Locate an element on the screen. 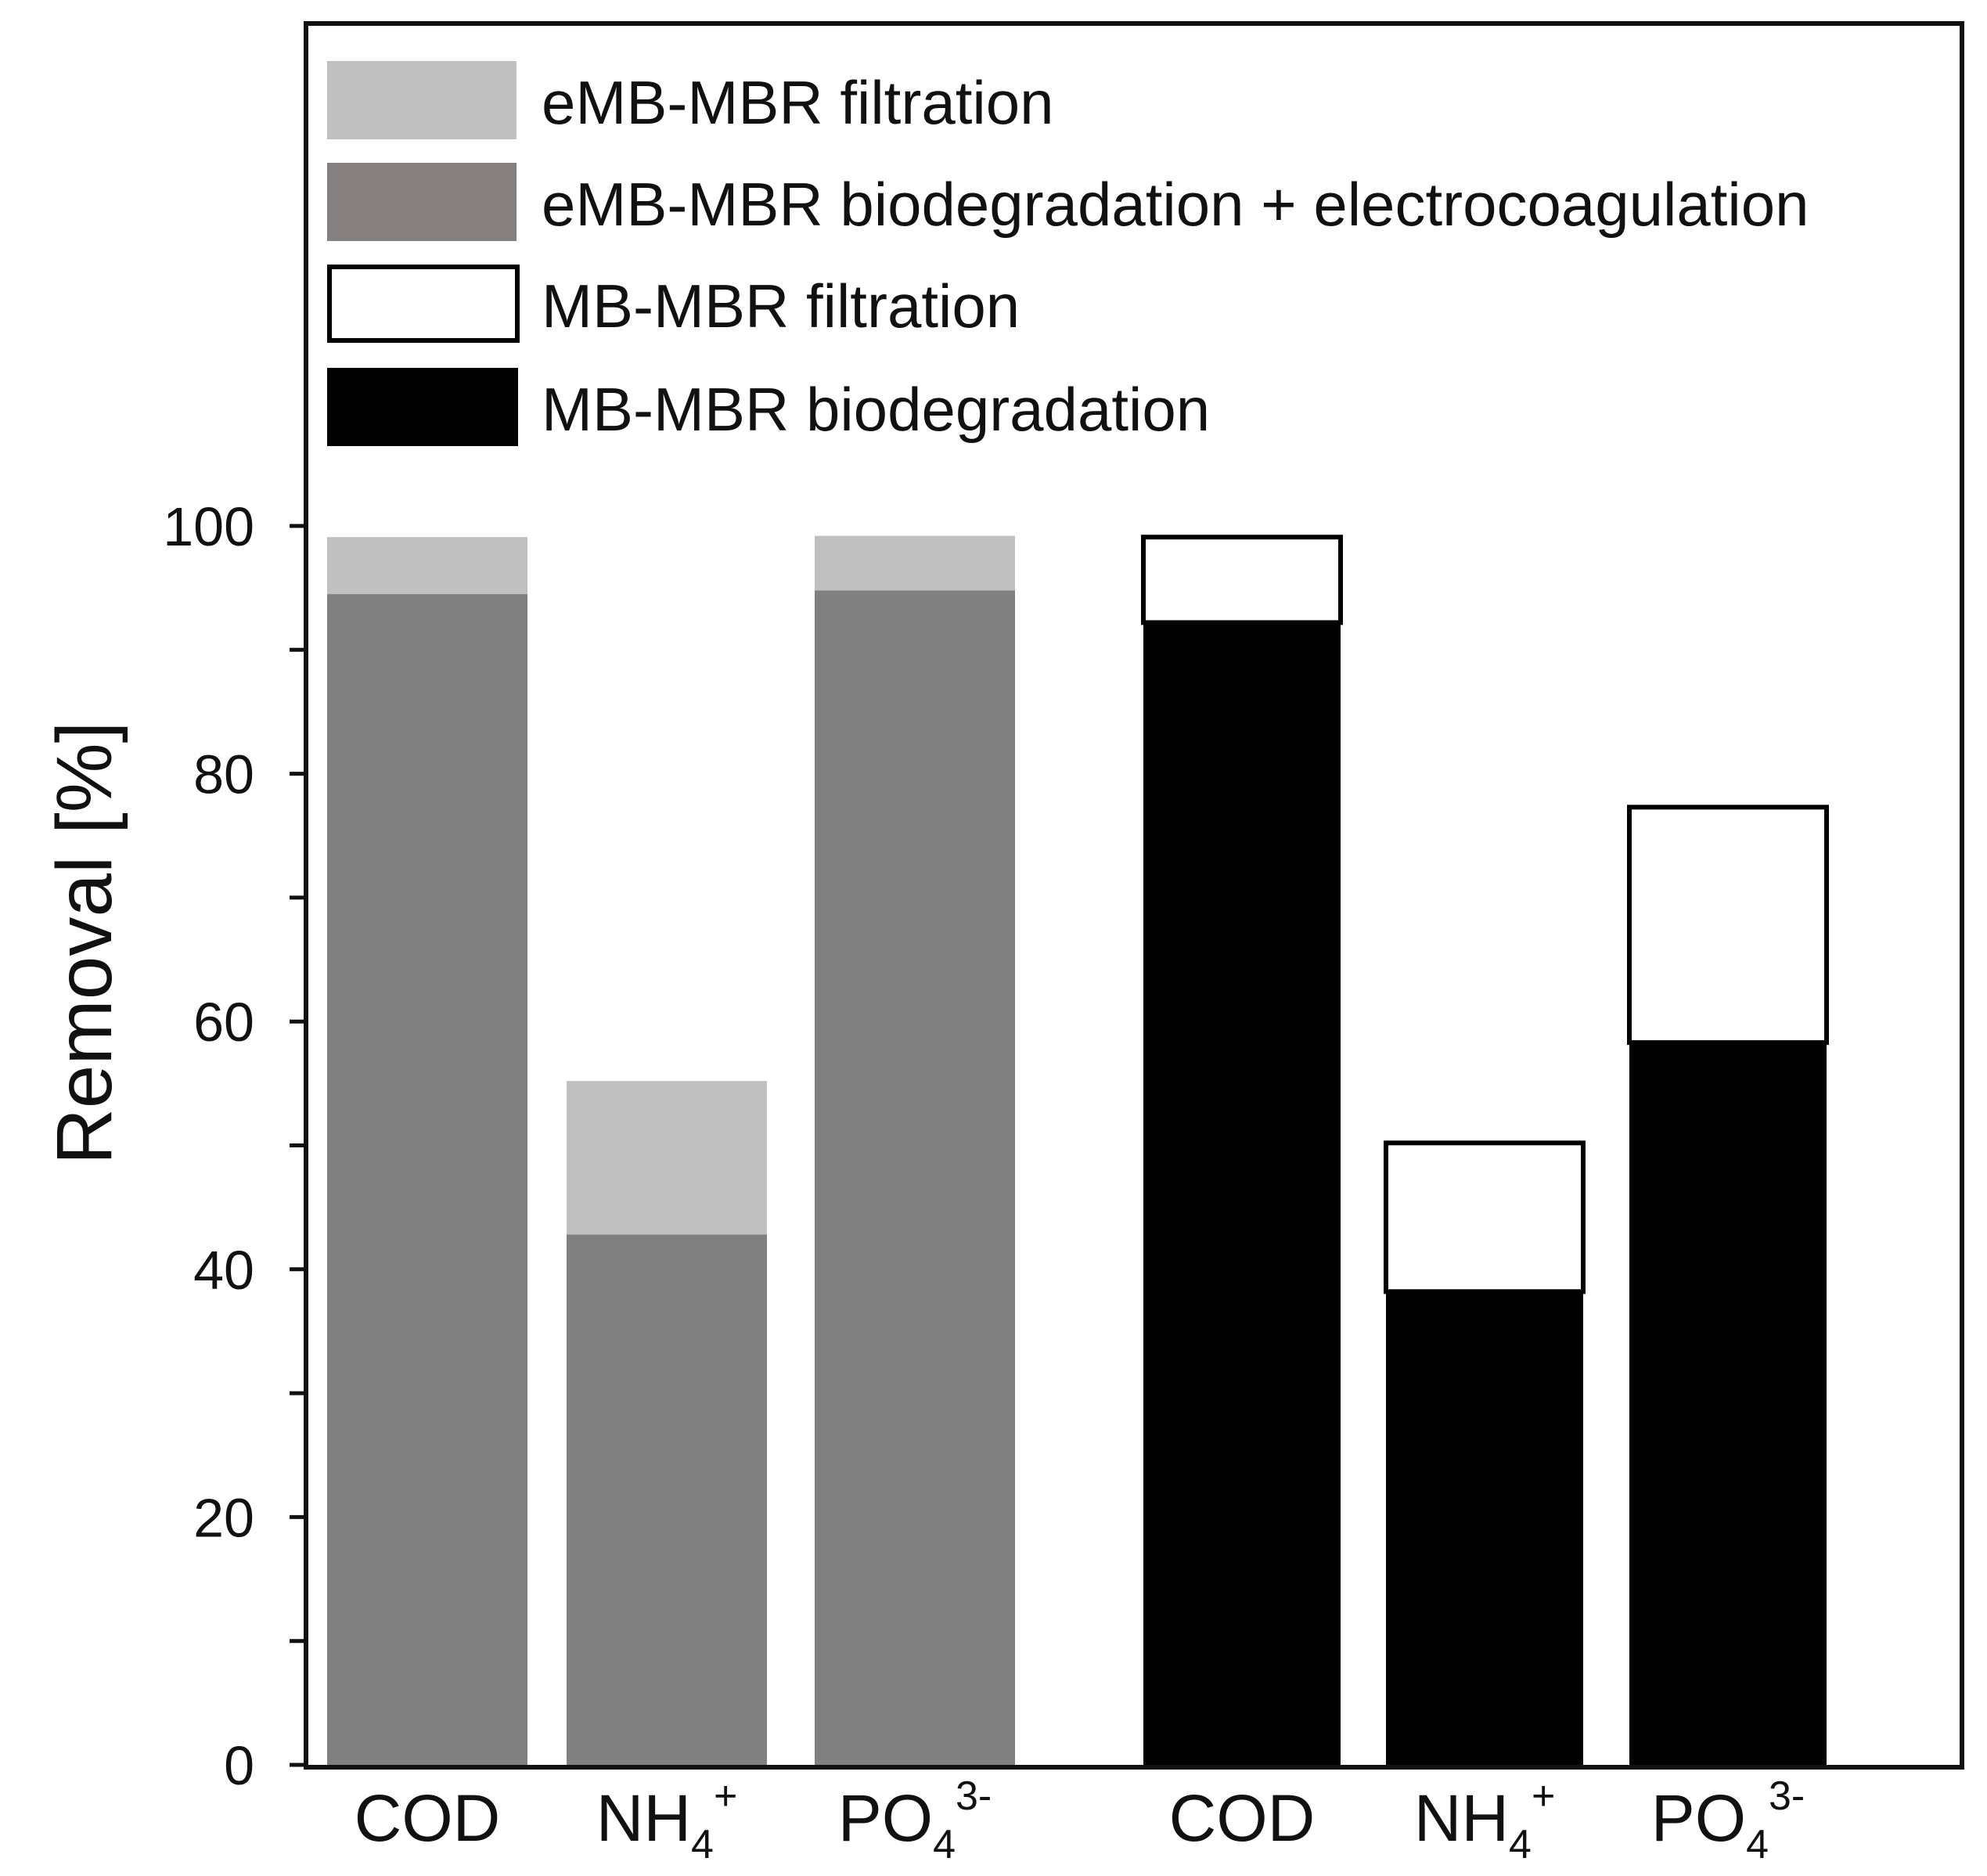 The image size is (1987, 1876). y-axis: 0 20 40 60 80 100 is located at coordinates (235, 1146).